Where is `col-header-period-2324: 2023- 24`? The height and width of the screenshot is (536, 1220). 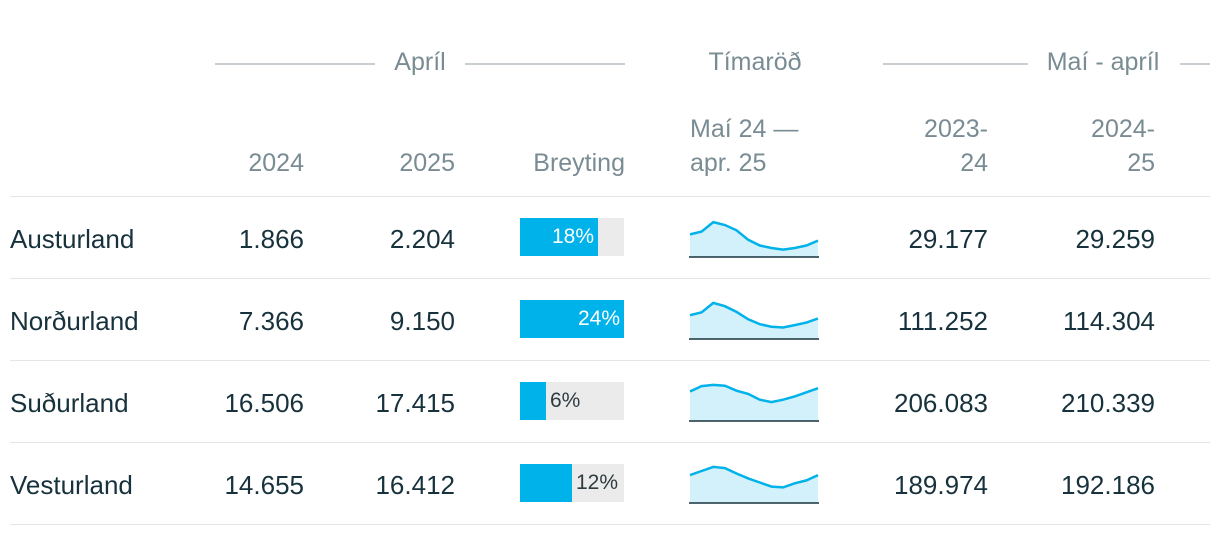
col-header-period-2324: 2023- 24 is located at coordinates (934, 146).